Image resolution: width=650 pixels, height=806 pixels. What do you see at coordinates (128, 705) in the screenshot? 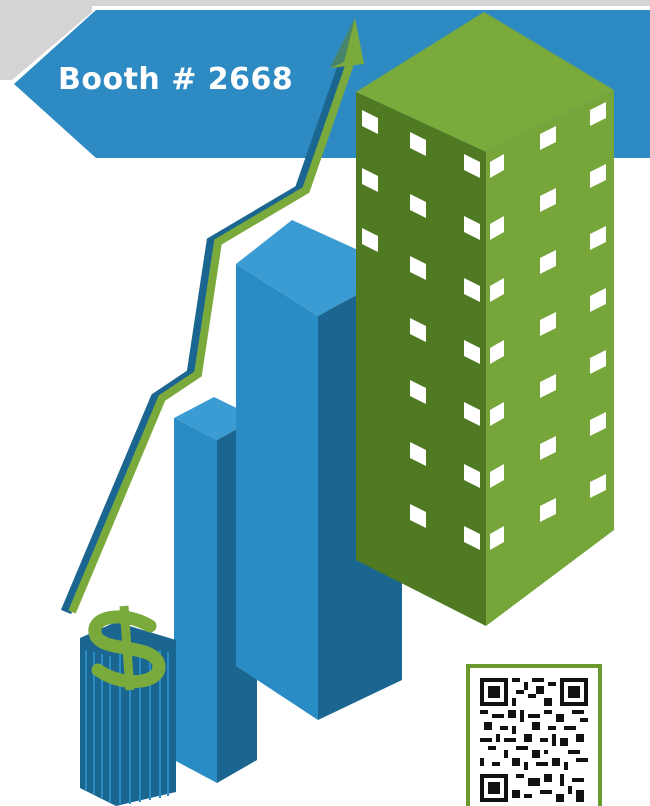
I see `dollar-sign-icon` at bounding box center [128, 705].